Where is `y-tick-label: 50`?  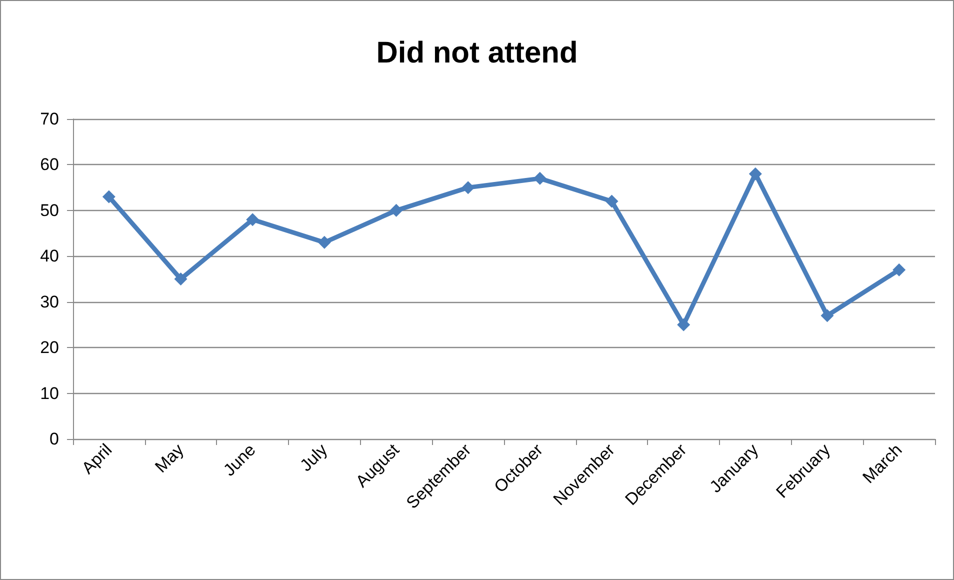 y-tick-label: 50 is located at coordinates (49, 210).